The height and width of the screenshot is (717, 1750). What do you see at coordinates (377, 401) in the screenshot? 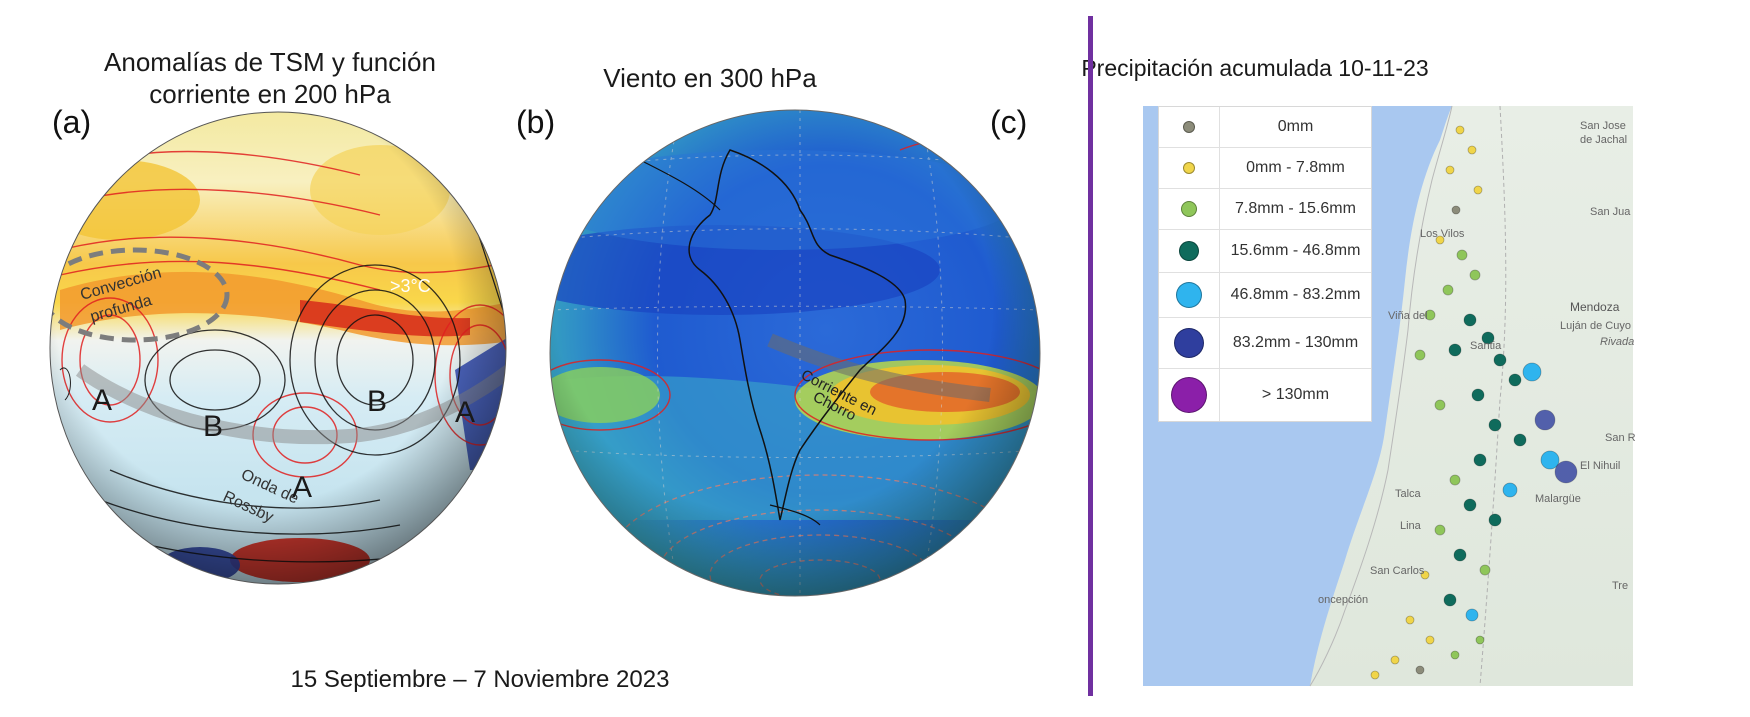
I see `label-low-east: B` at bounding box center [377, 401].